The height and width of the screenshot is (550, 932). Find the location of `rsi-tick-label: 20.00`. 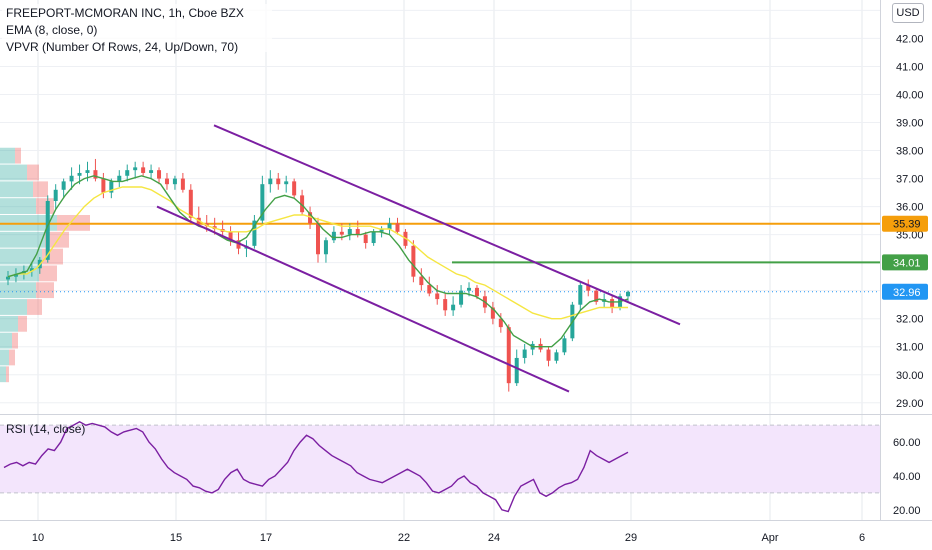

rsi-tick-label: 20.00 is located at coordinates (907, 511).